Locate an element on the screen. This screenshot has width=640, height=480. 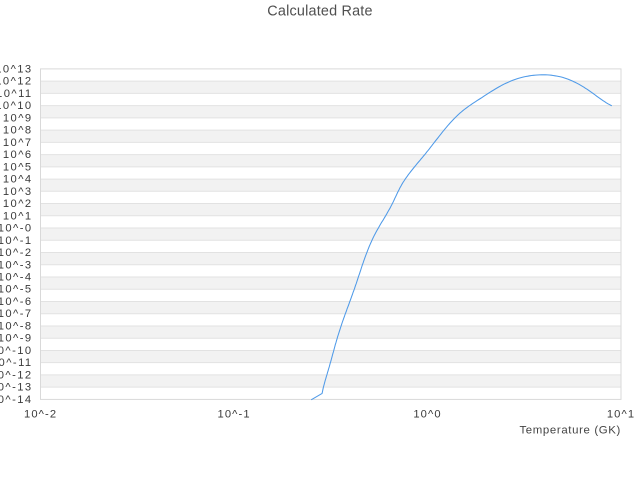
svg-text: 10^9 is located at coordinates (18, 118).